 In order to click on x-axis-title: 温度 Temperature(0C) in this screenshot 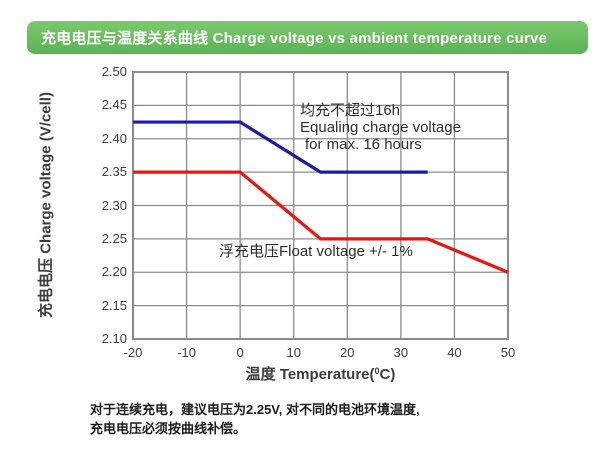, I will do `click(320, 373)`.